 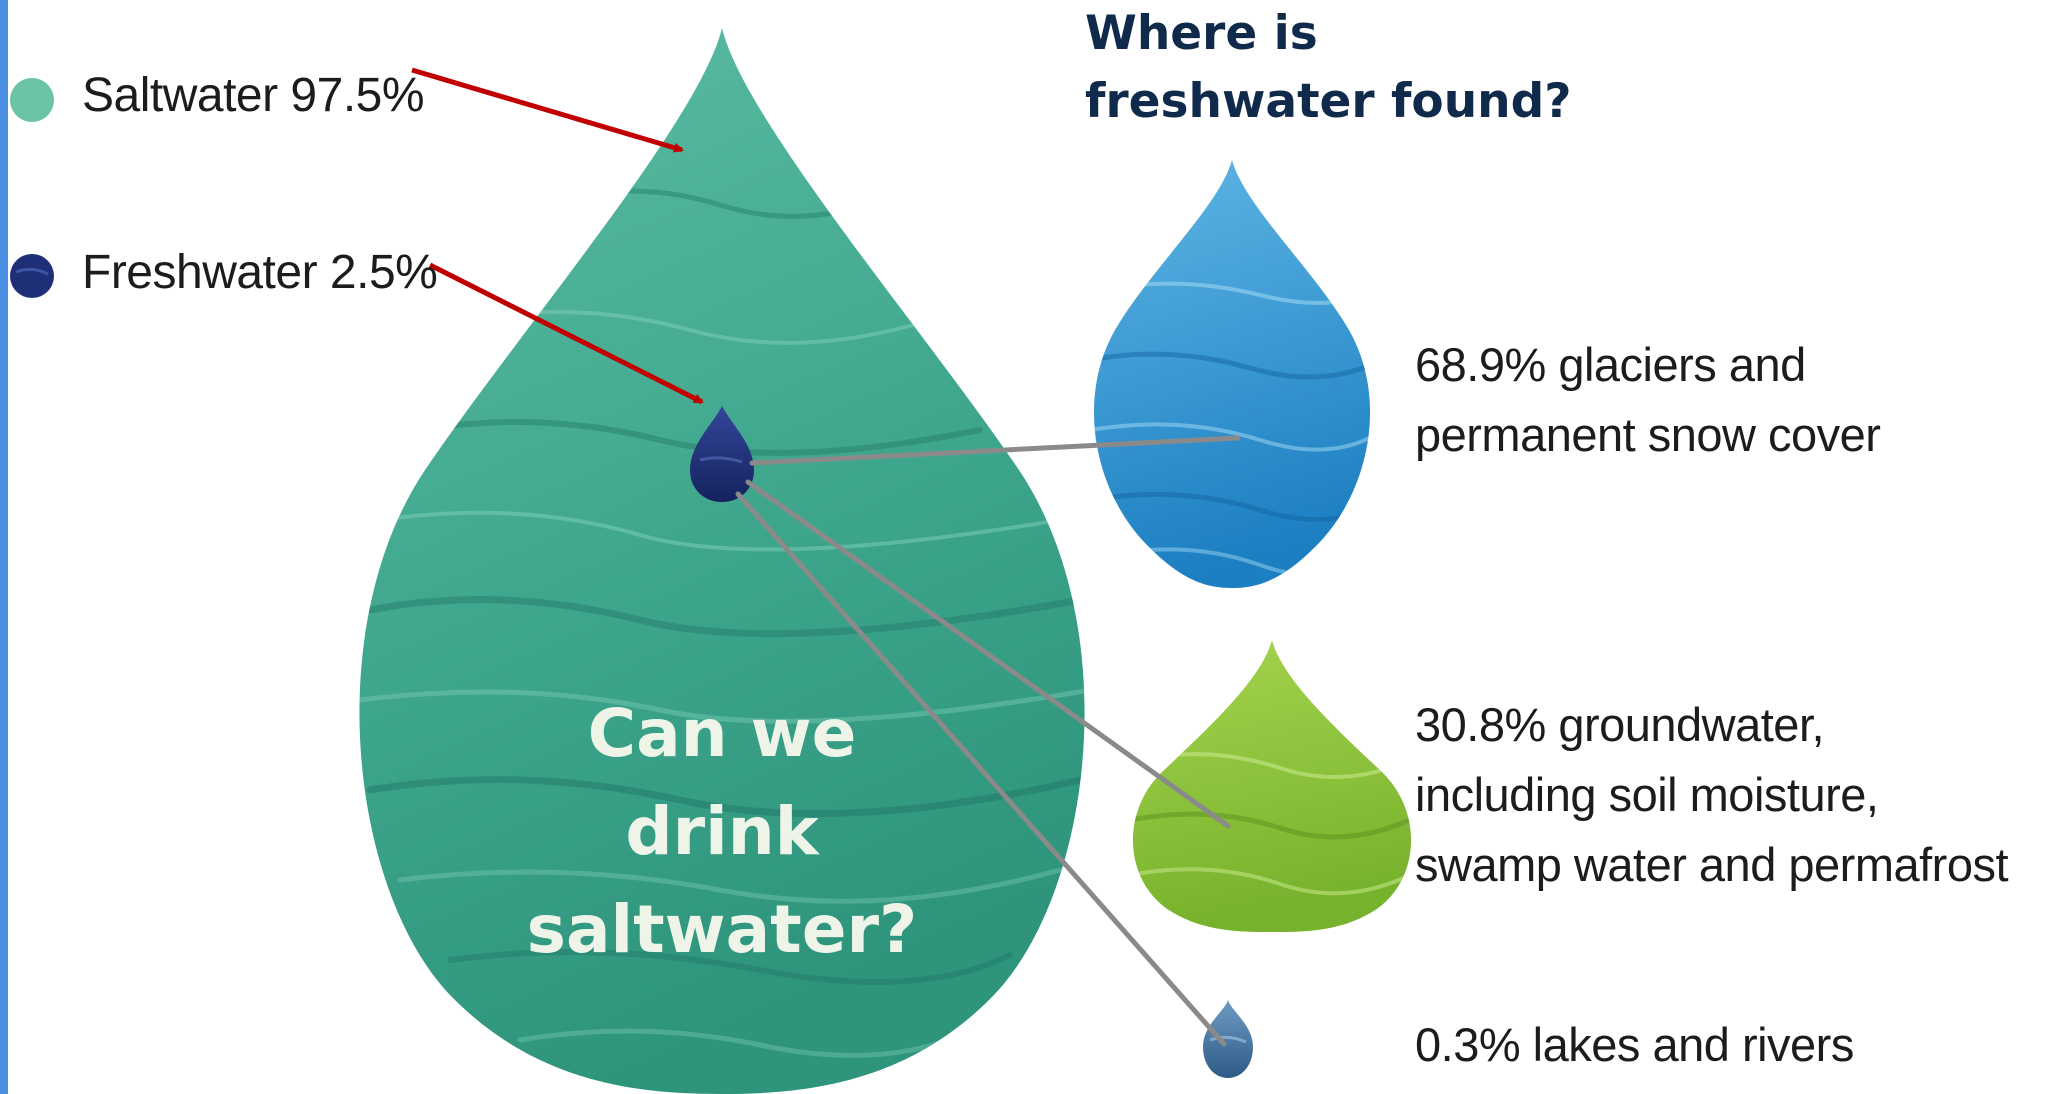 I want to click on legend-arrows, so click(x=557, y=236).